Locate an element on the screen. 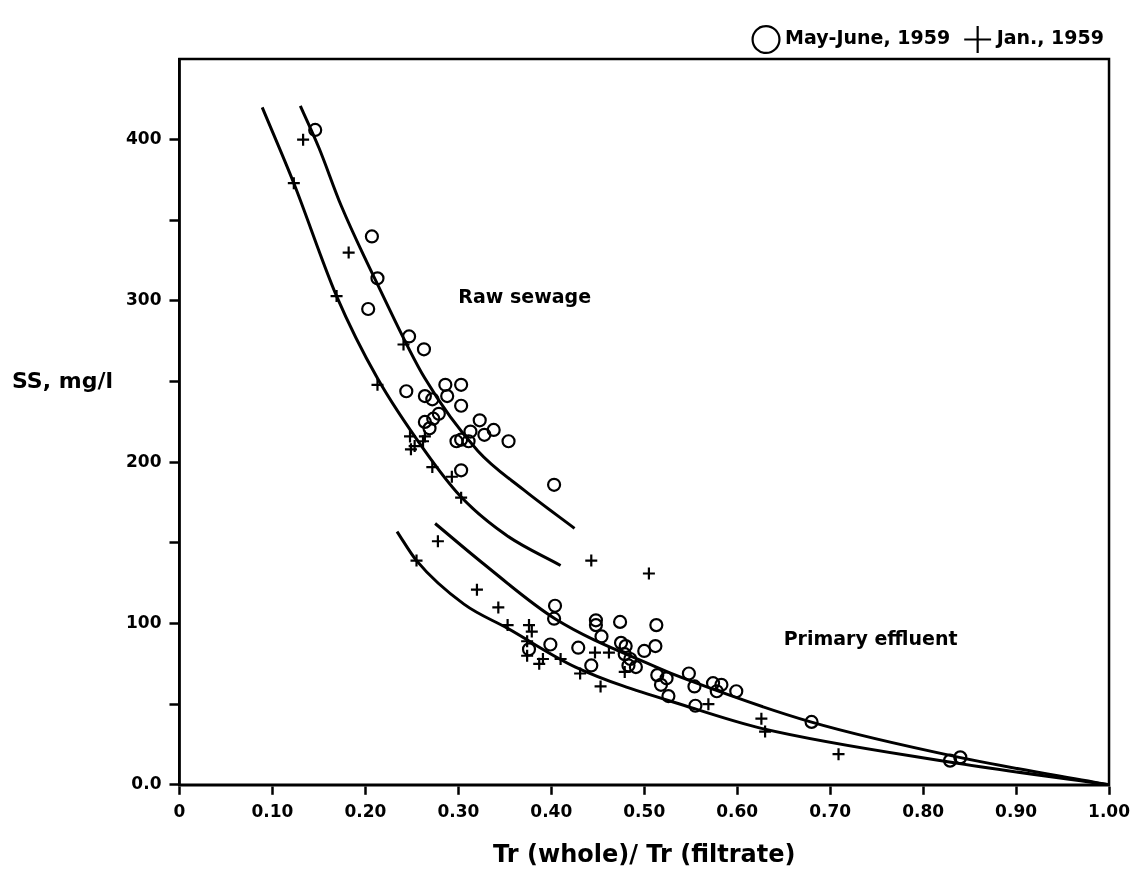 The width and height of the screenshot is (1146, 888). x-tick-label: 0.30 is located at coordinates (458, 811).